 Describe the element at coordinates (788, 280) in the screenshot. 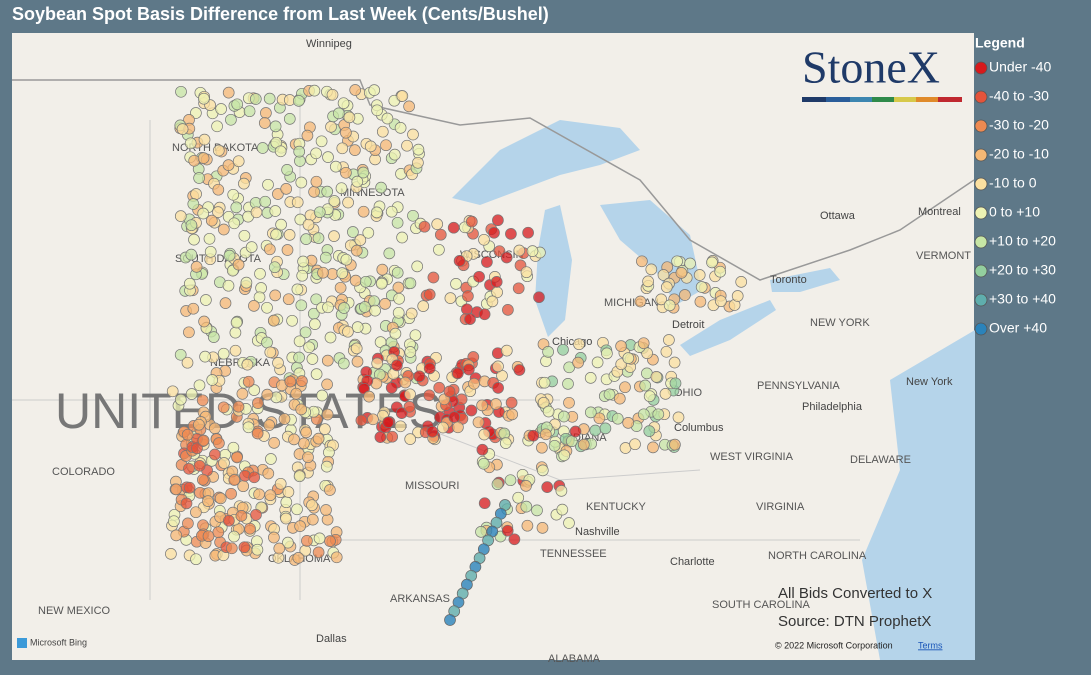

I see `map-label: Toronto` at that location.